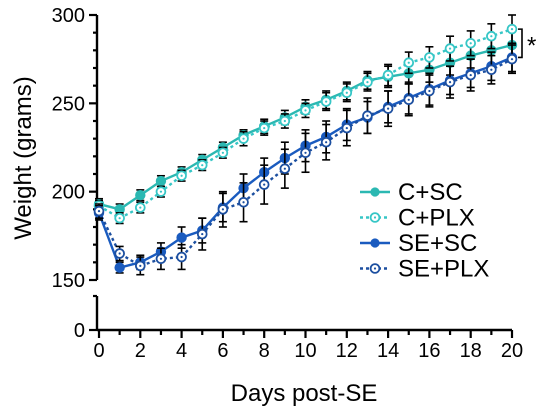 This screenshot has width=542, height=412. What do you see at coordinates (388, 351) in the screenshot?
I see `x-tick-label: 14` at bounding box center [388, 351].